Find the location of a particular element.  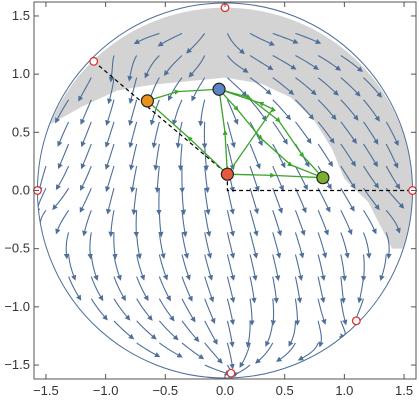

y-tick-label-5: 1.0 is located at coordinates (21, 73).